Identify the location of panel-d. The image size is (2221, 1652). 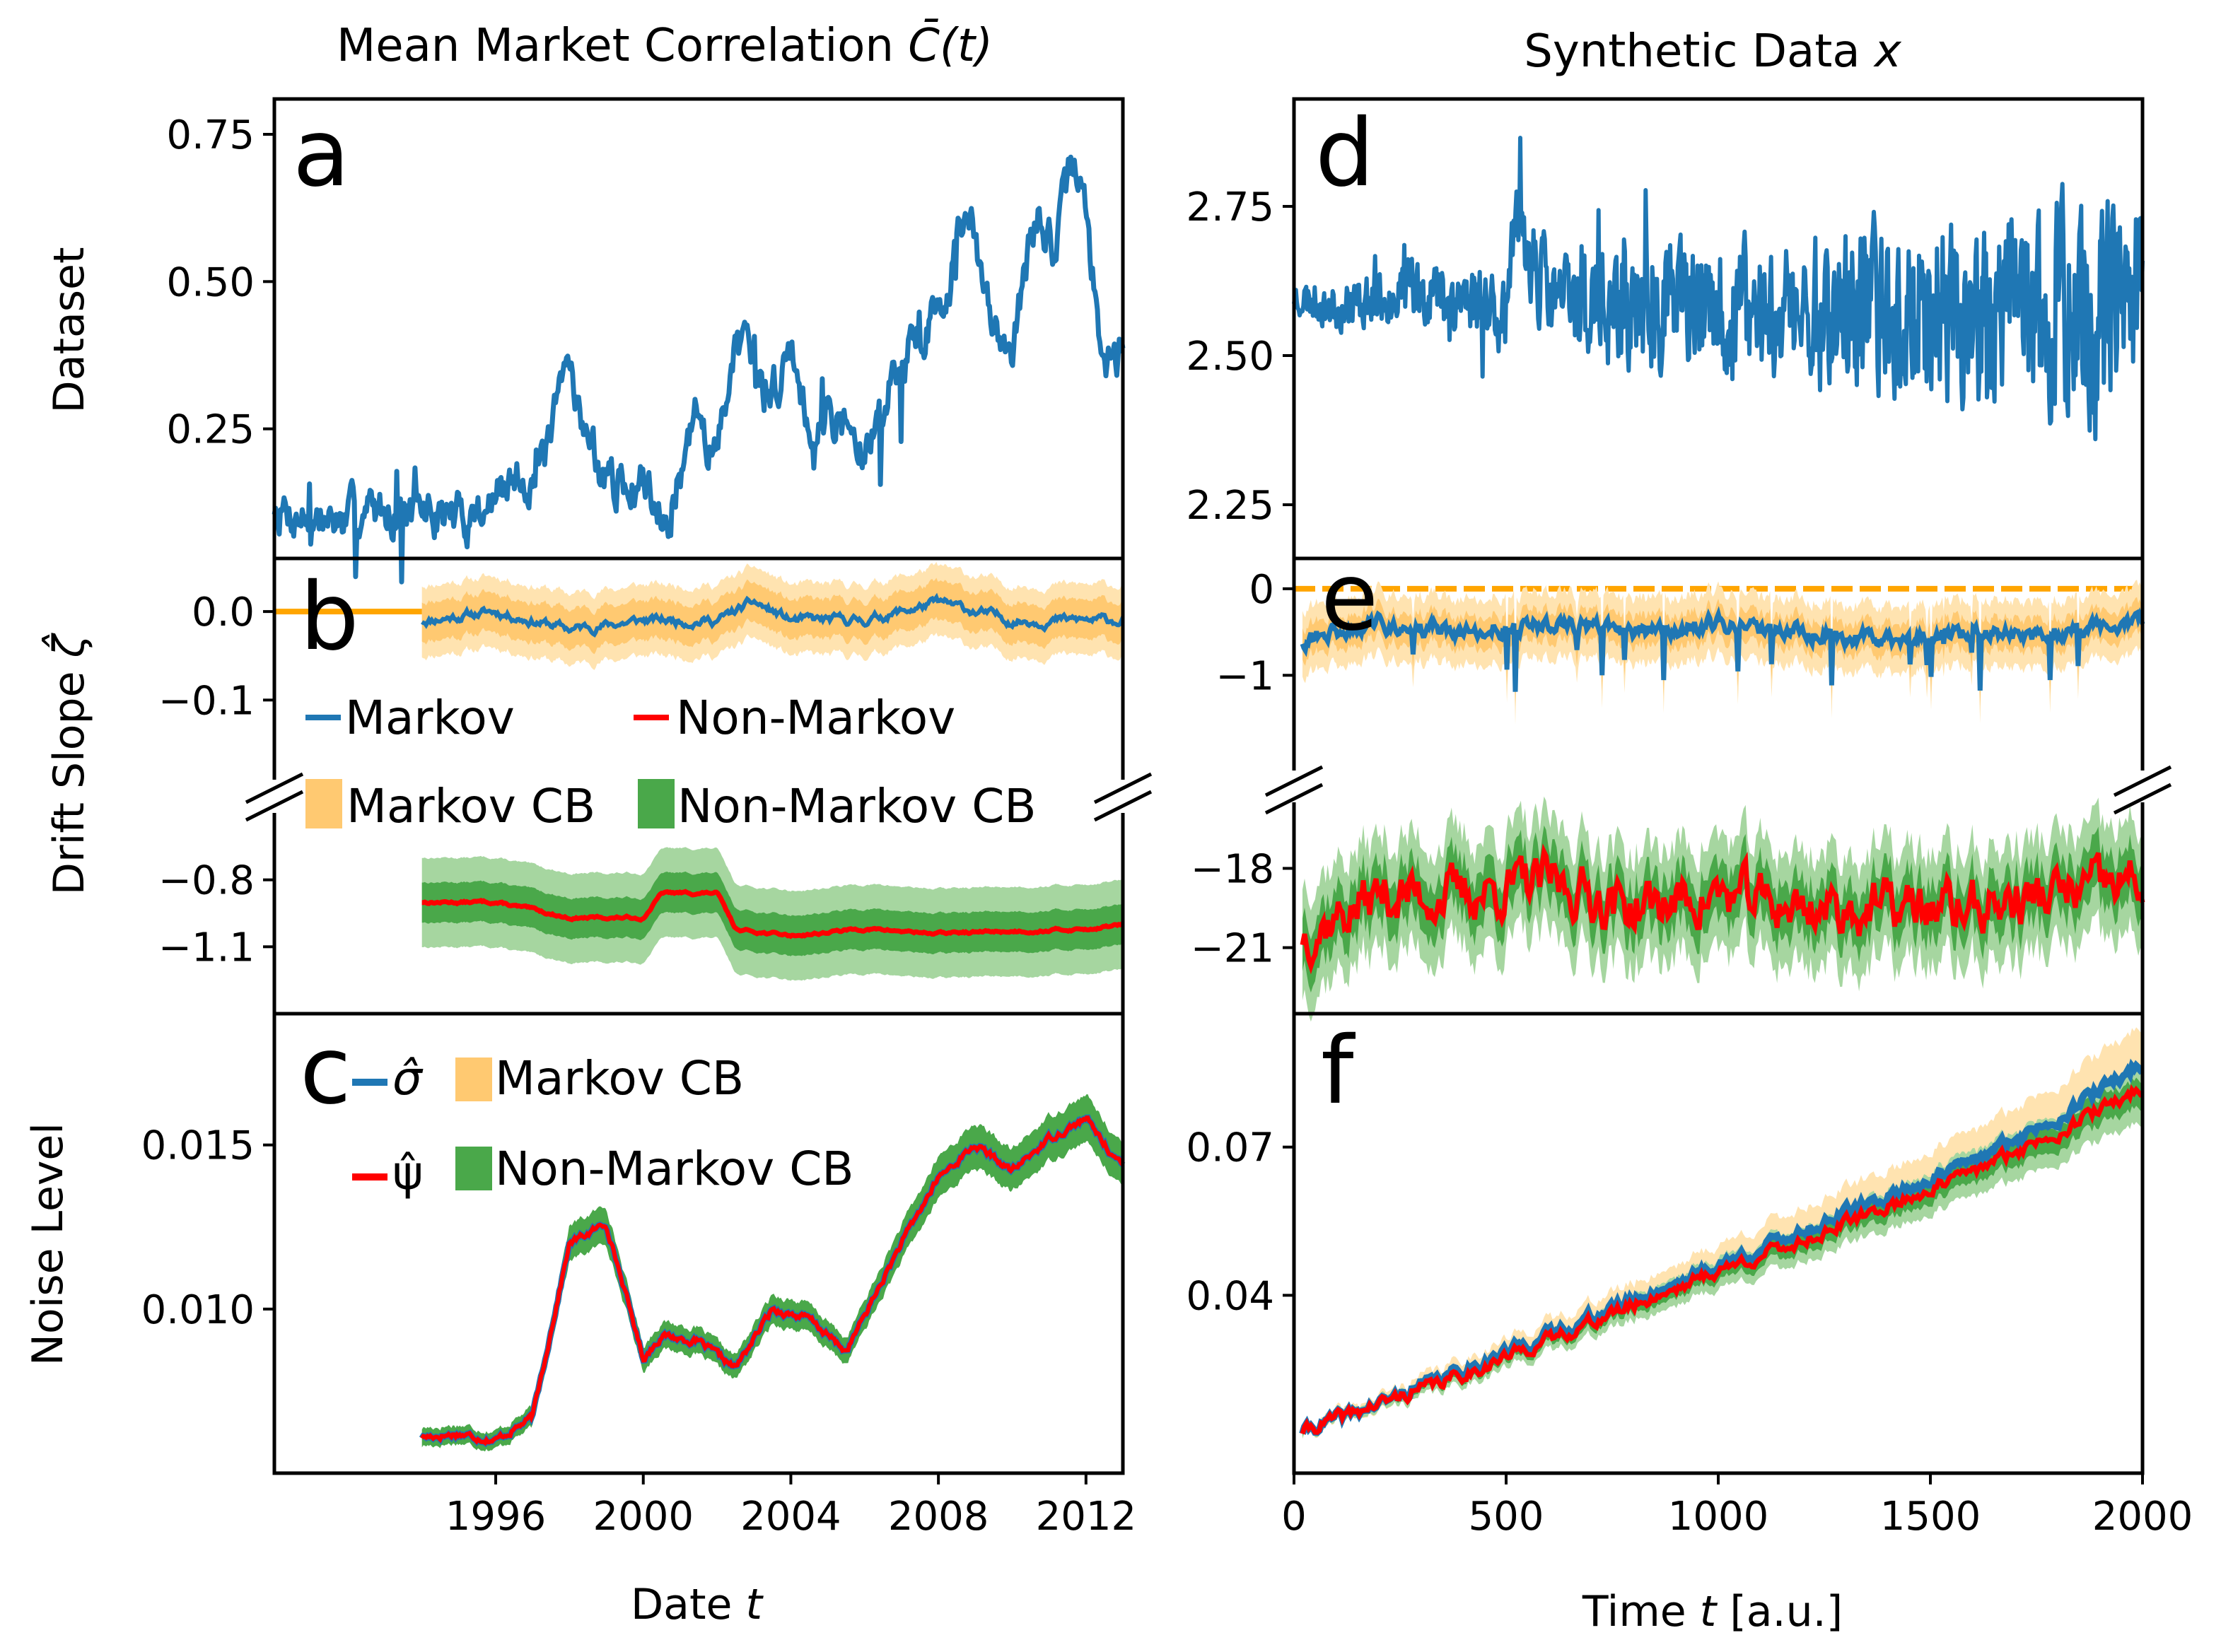
(1718, 289).